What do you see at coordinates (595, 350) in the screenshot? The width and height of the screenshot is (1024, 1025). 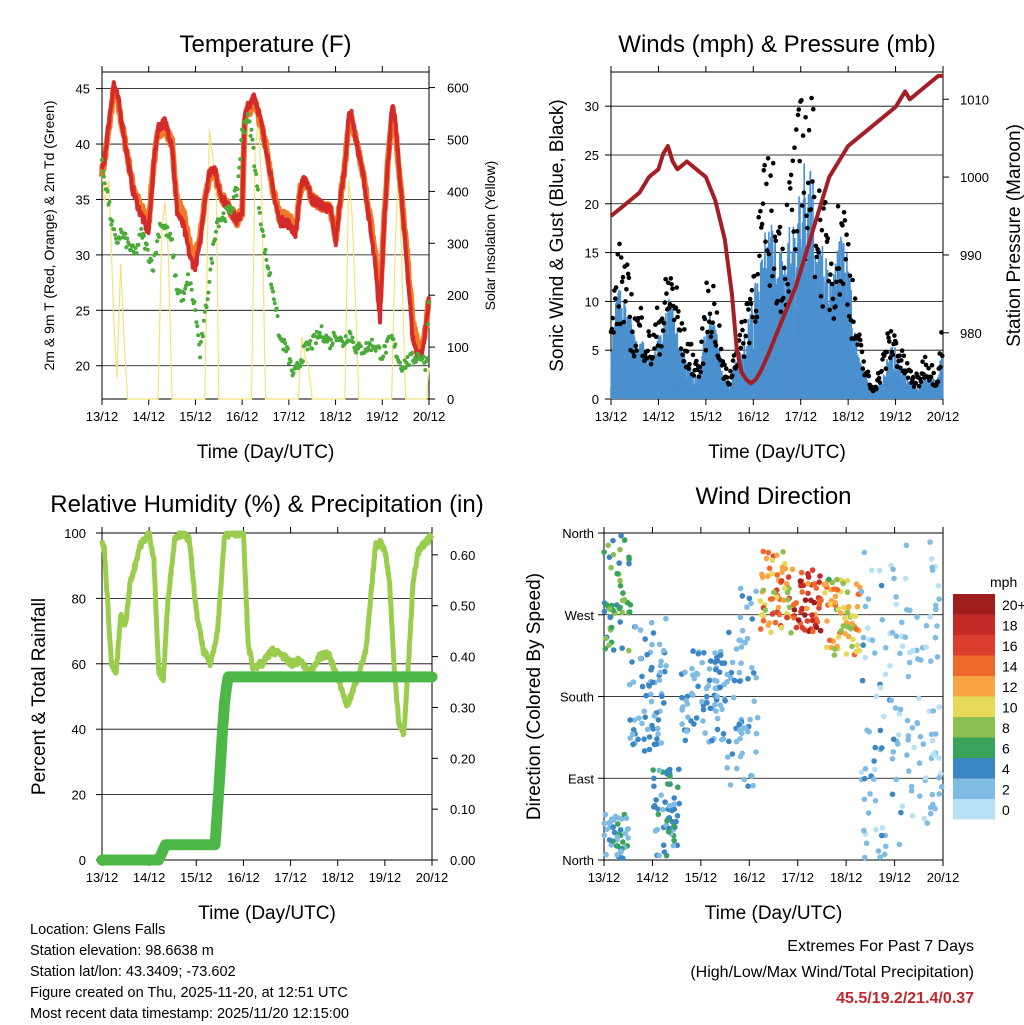 I see `winds-y-tick-label: 5` at bounding box center [595, 350].